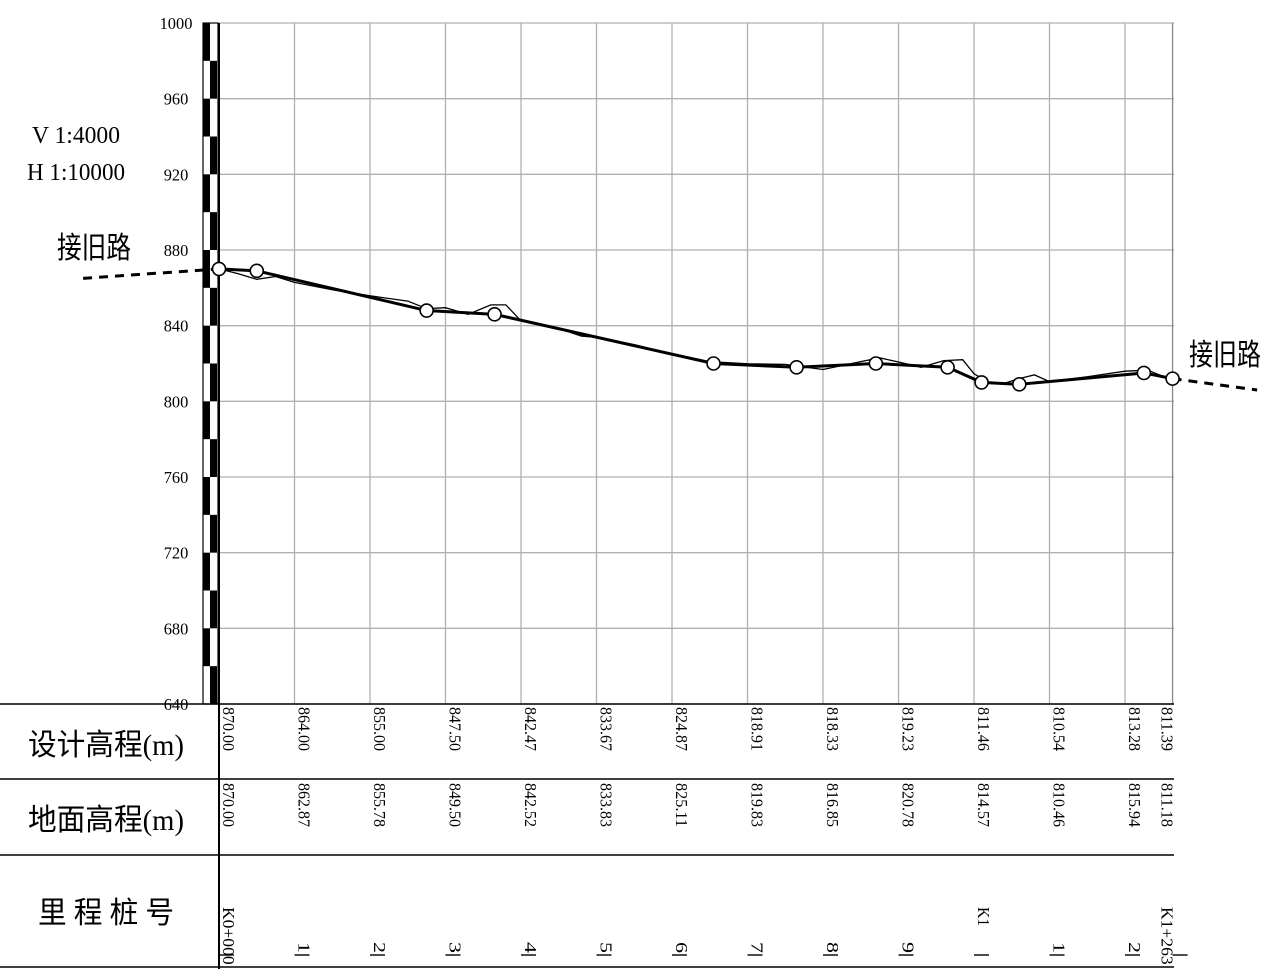  I want to click on y-tick-label: 760, so click(176, 477).